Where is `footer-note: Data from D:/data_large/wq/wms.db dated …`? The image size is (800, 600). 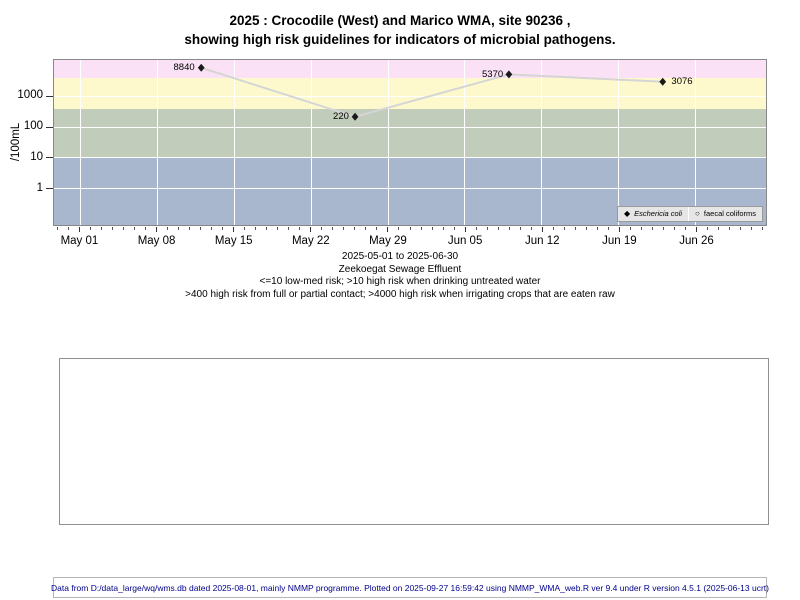 footer-note: Data from D:/data_large/wq/wms.db dated … is located at coordinates (410, 587).